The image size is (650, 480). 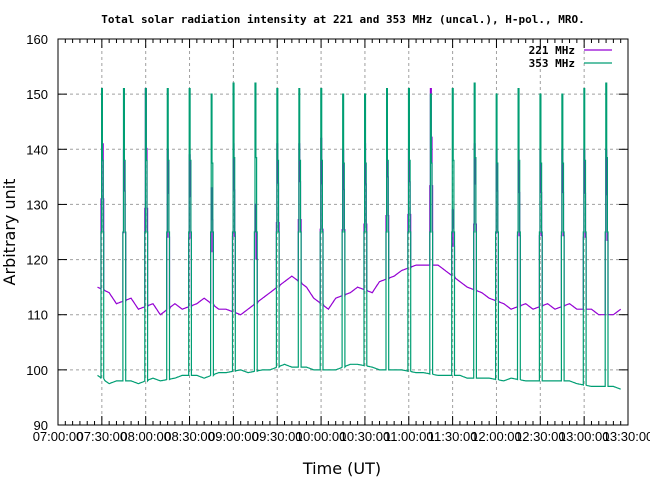 I want to click on y-axis-label: Arbitrary unit, so click(x=9, y=232).